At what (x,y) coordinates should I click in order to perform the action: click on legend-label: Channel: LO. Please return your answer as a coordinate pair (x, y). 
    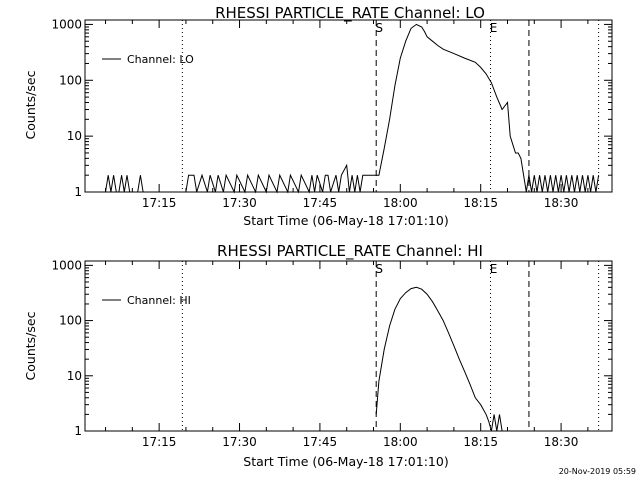
    Looking at the image, I should click on (160, 59).